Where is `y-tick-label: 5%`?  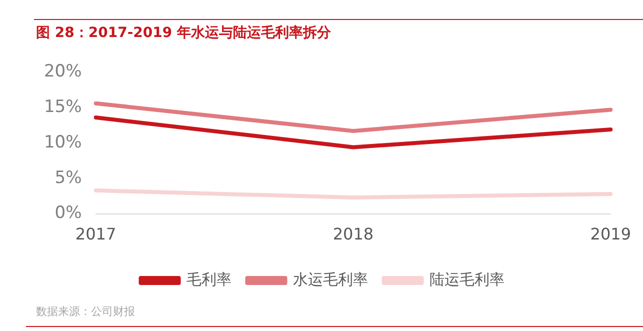 y-tick-label: 5% is located at coordinates (68, 178).